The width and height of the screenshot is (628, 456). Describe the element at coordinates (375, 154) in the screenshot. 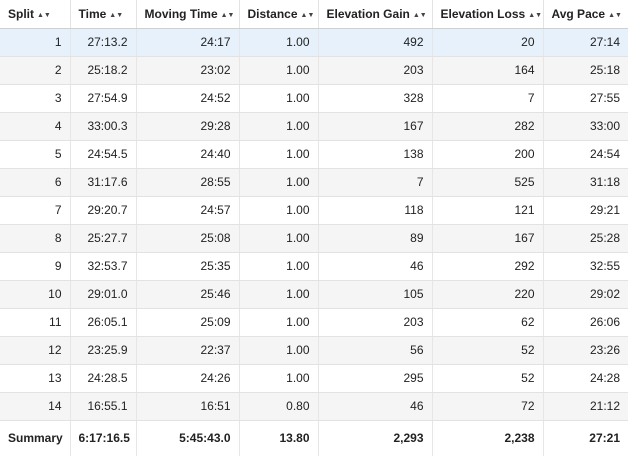

I see `elevation-gain-cell: 138` at that location.